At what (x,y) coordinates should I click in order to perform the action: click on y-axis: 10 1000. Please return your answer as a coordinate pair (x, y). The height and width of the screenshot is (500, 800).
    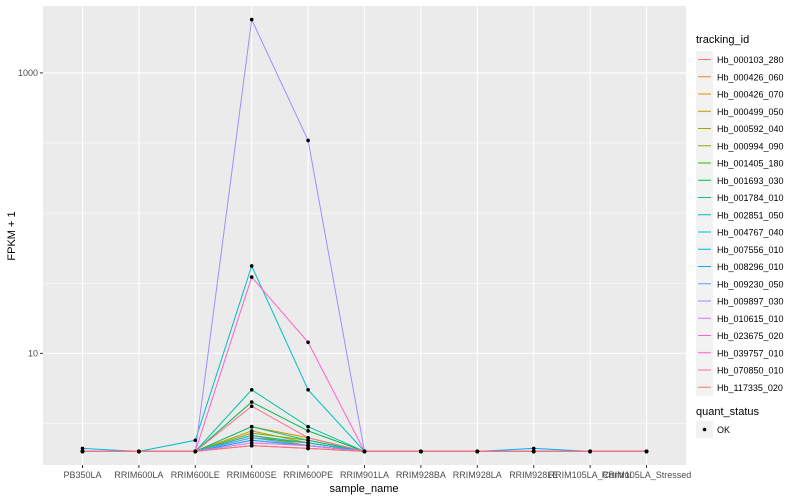
    Looking at the image, I should click on (30, 213).